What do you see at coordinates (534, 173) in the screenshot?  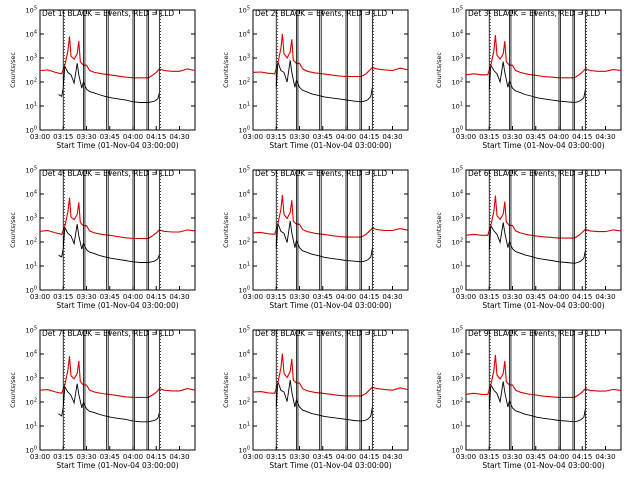 I see `panel-title: Det 6: BLACK = Events, RED = LLD` at bounding box center [534, 173].